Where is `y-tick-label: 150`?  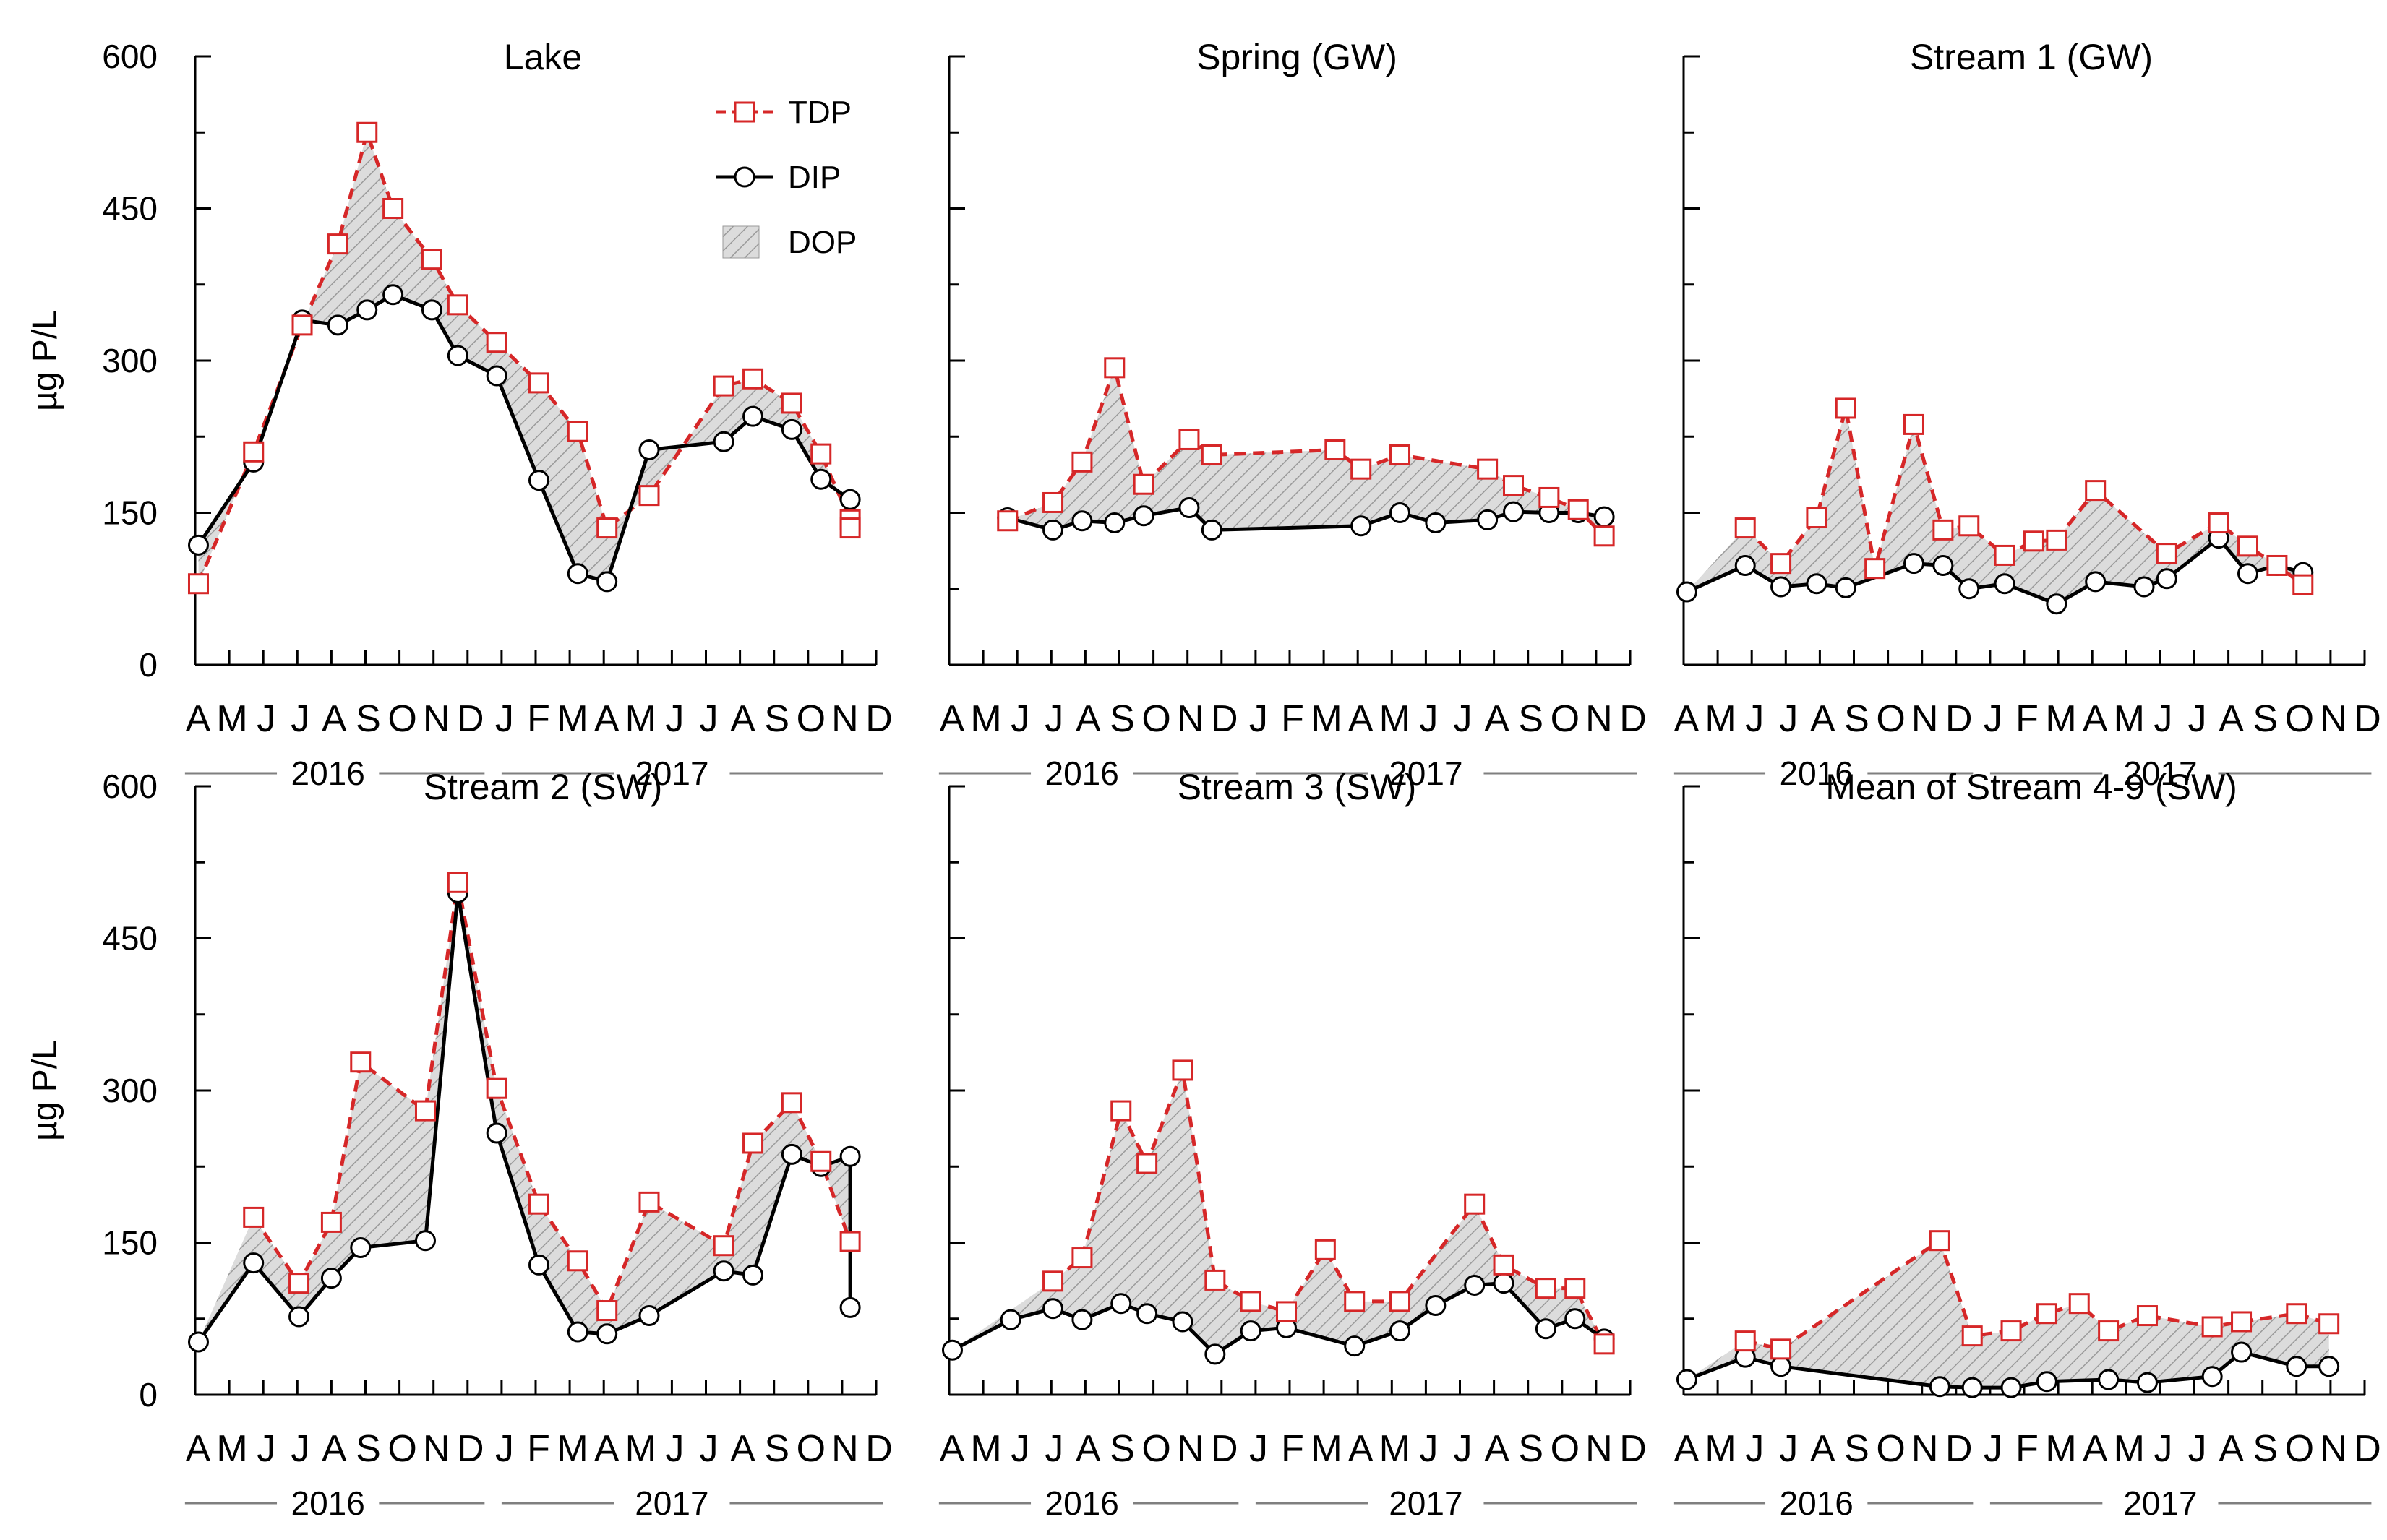 y-tick-label: 150 is located at coordinates (130, 513).